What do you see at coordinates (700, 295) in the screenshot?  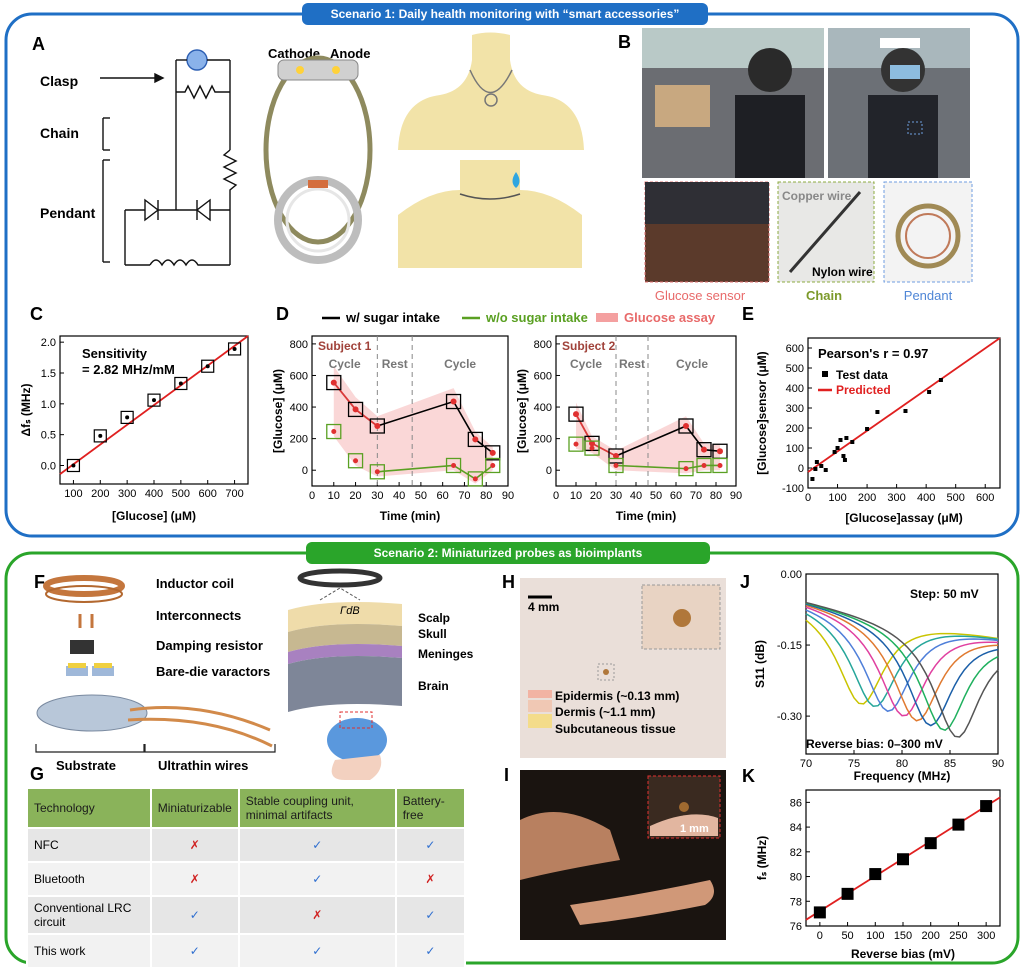 I see `glucose-sensor-caption: Glucose sensor` at bounding box center [700, 295].